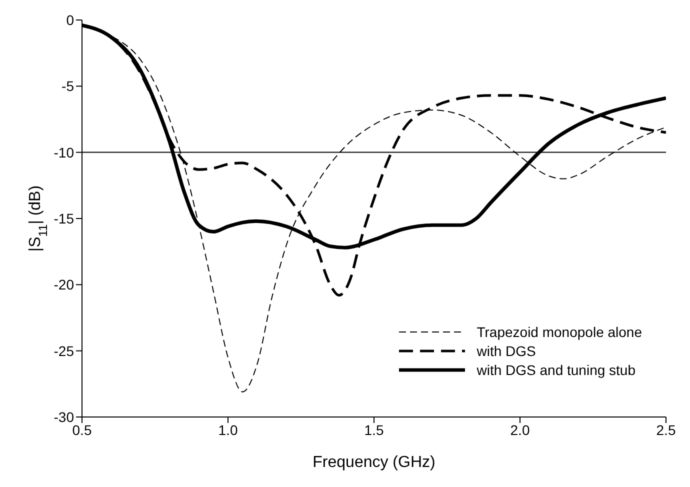  Describe the element at coordinates (666, 430) in the screenshot. I see `x-tick-label: 2.5` at that location.